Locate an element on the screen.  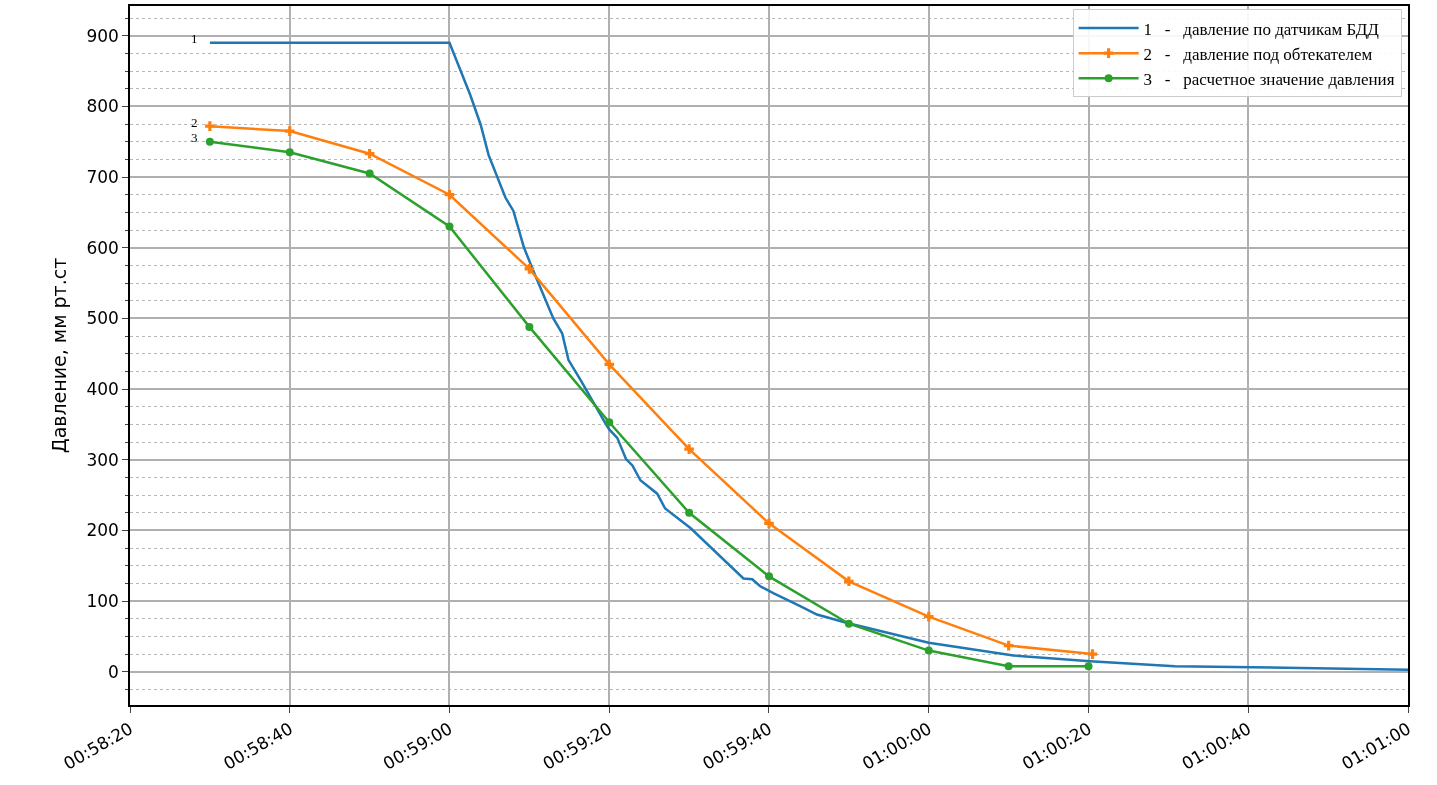
y-tick-label: 400 is located at coordinates (102, 389).